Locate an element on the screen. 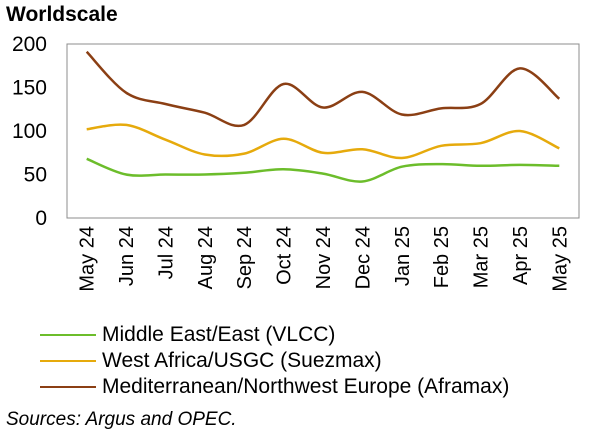 The height and width of the screenshot is (437, 604). y-tick-label: 0 is located at coordinates (41, 218).